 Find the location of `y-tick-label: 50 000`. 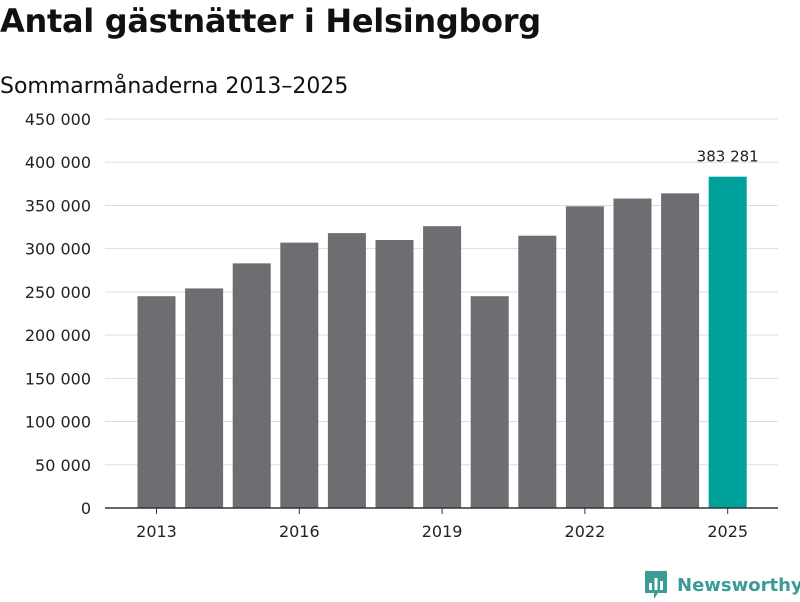

y-tick-label: 50 000 is located at coordinates (63, 465).